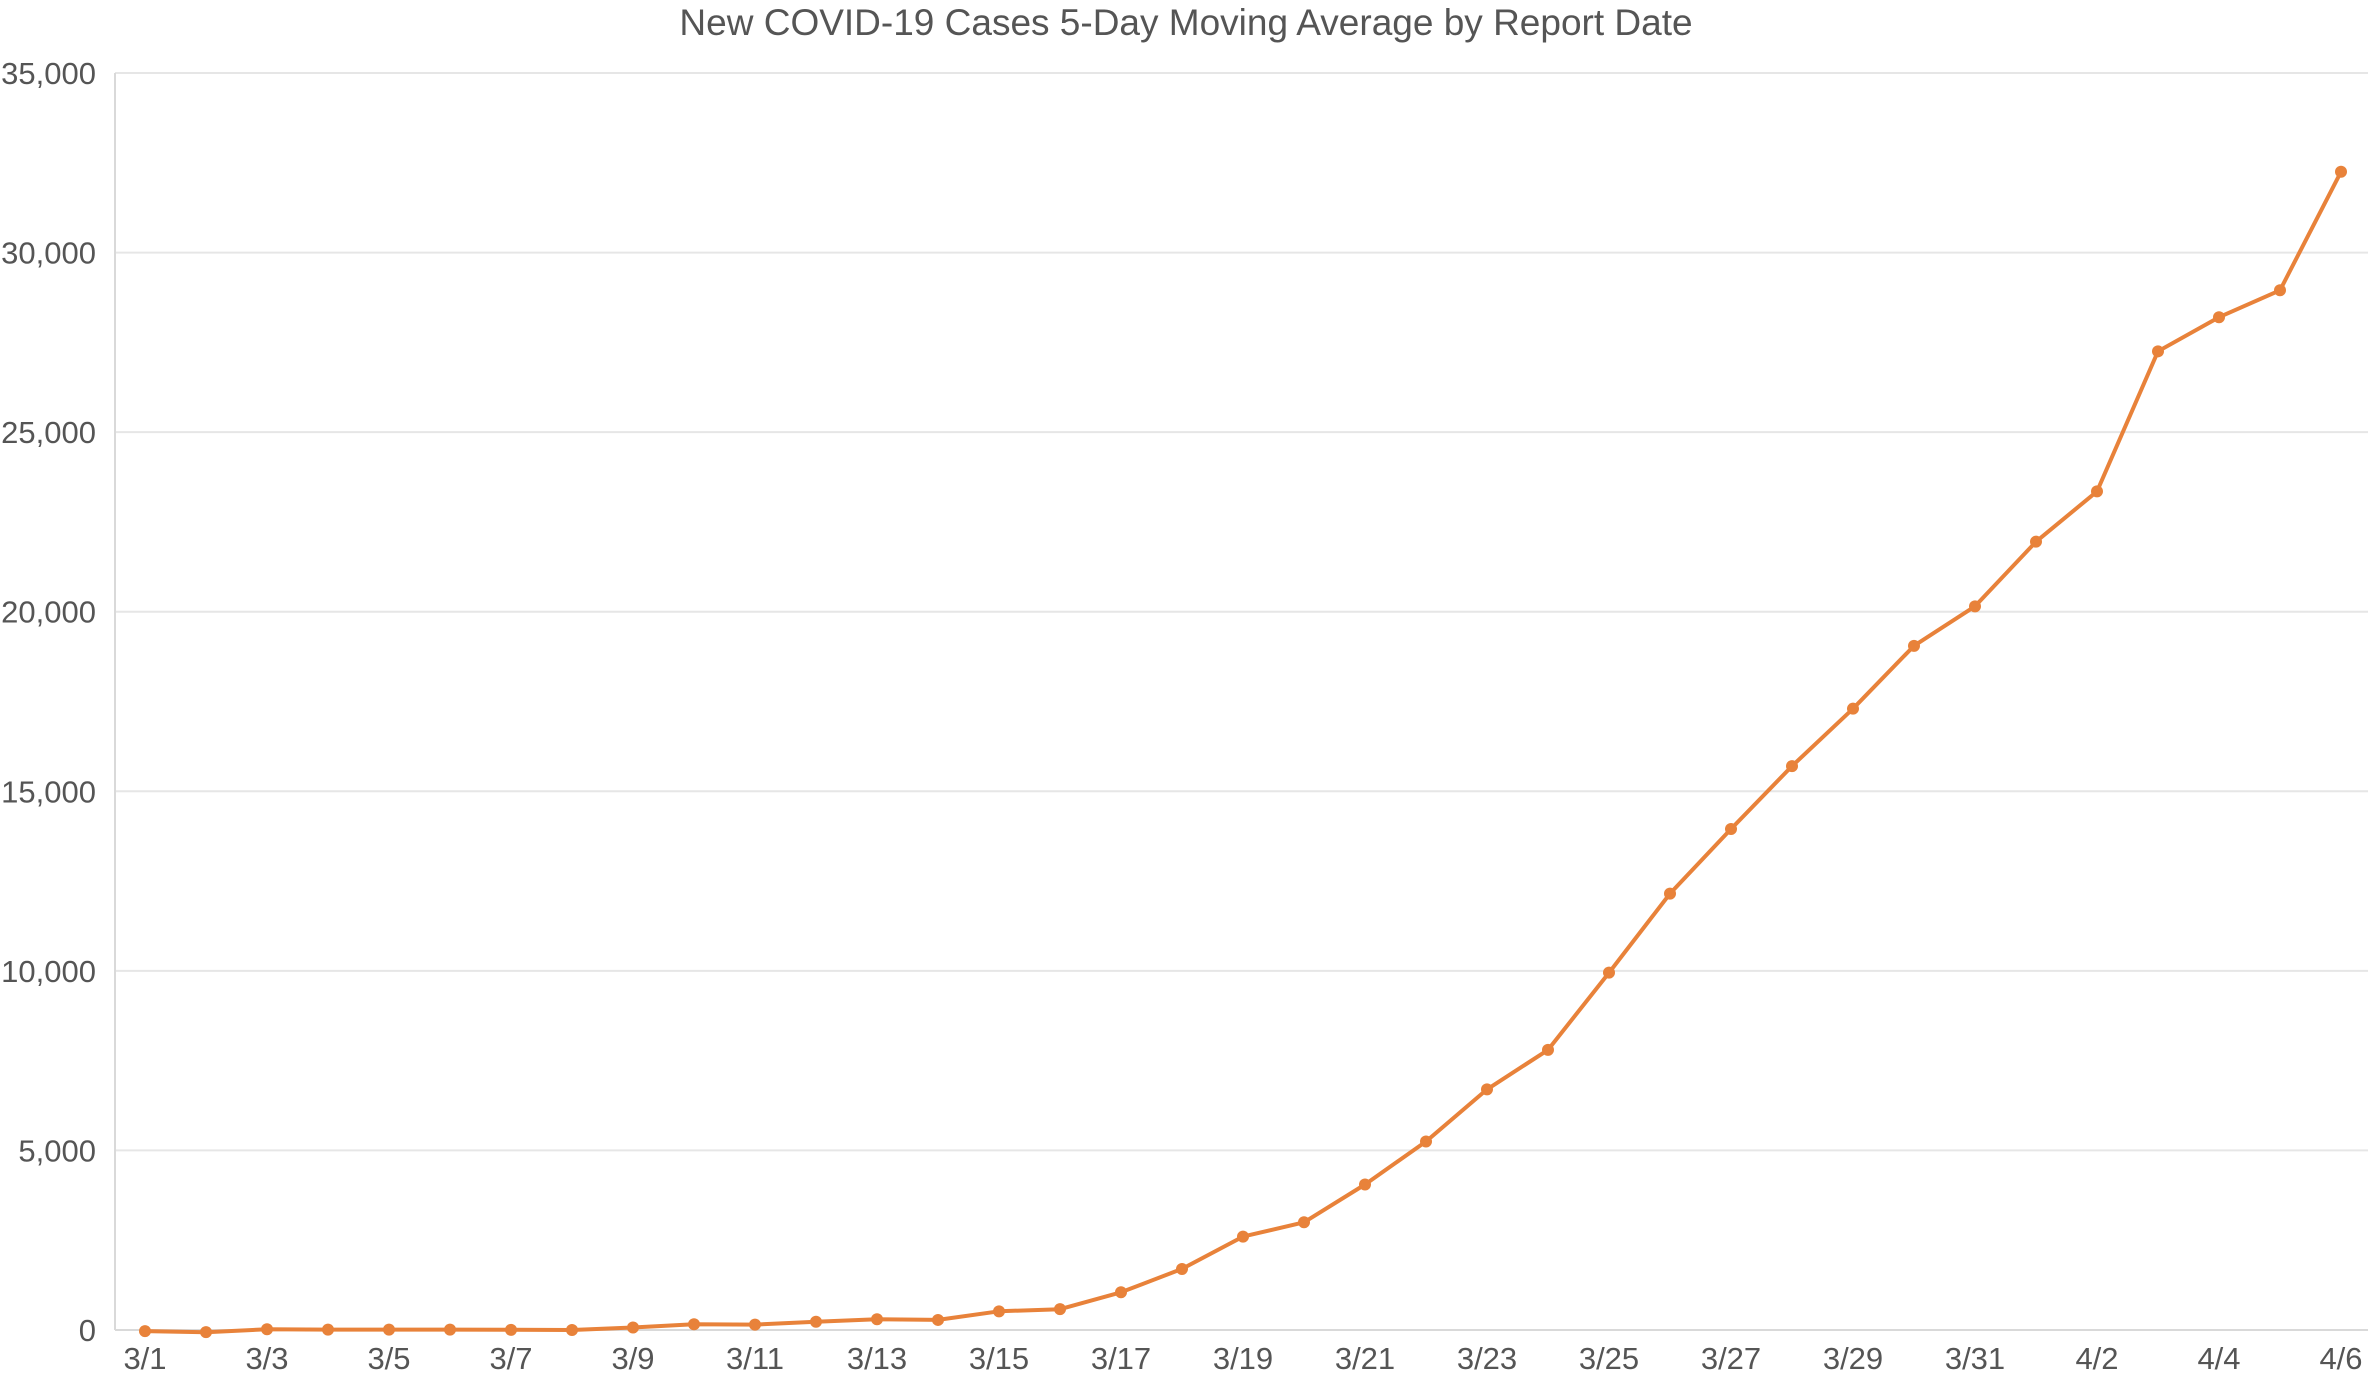 The height and width of the screenshot is (1386, 2373). What do you see at coordinates (999, 1358) in the screenshot?
I see `x-tick-label: 3/15` at bounding box center [999, 1358].